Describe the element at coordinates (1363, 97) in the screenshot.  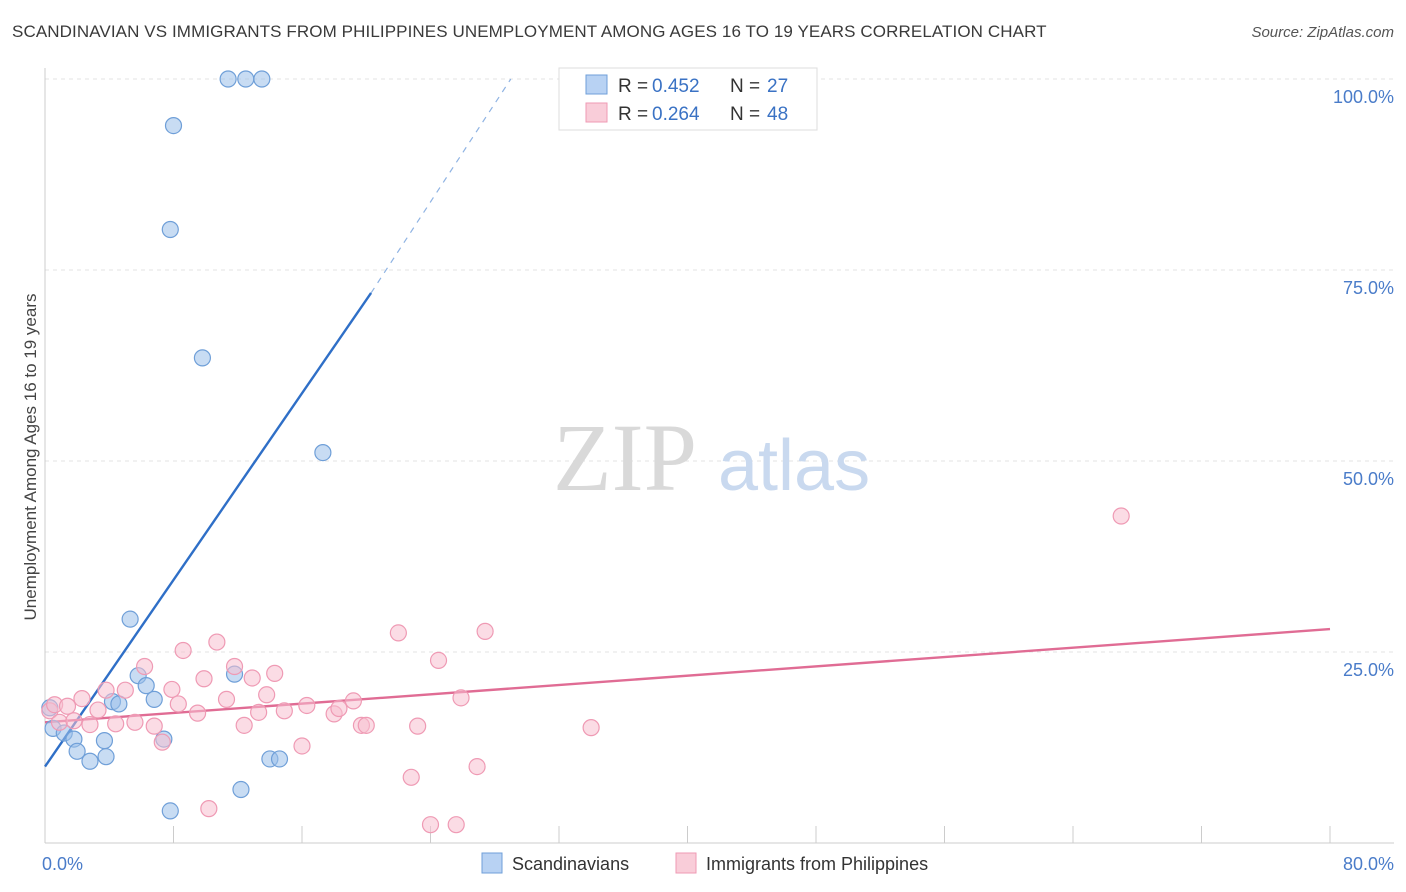
I see `y-tick-label: 100.0%` at that location.